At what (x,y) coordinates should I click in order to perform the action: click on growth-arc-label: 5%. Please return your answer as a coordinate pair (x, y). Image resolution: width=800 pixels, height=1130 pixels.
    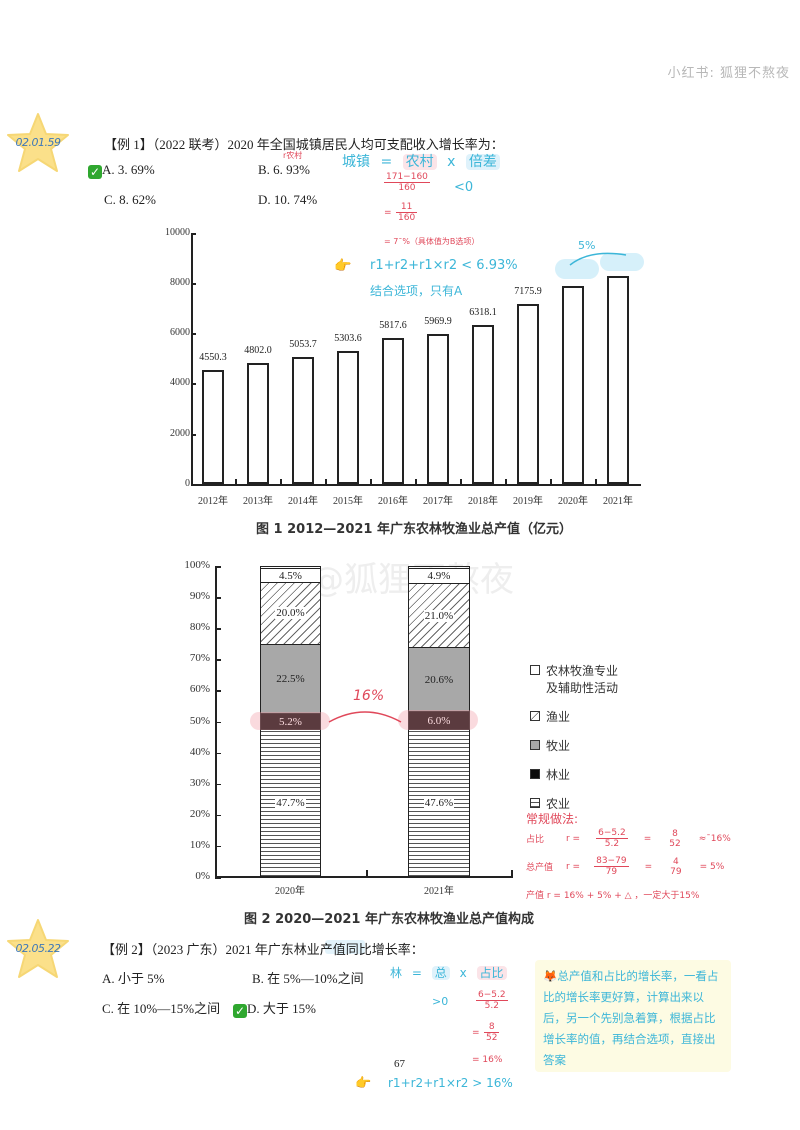
    Looking at the image, I should click on (587, 245).